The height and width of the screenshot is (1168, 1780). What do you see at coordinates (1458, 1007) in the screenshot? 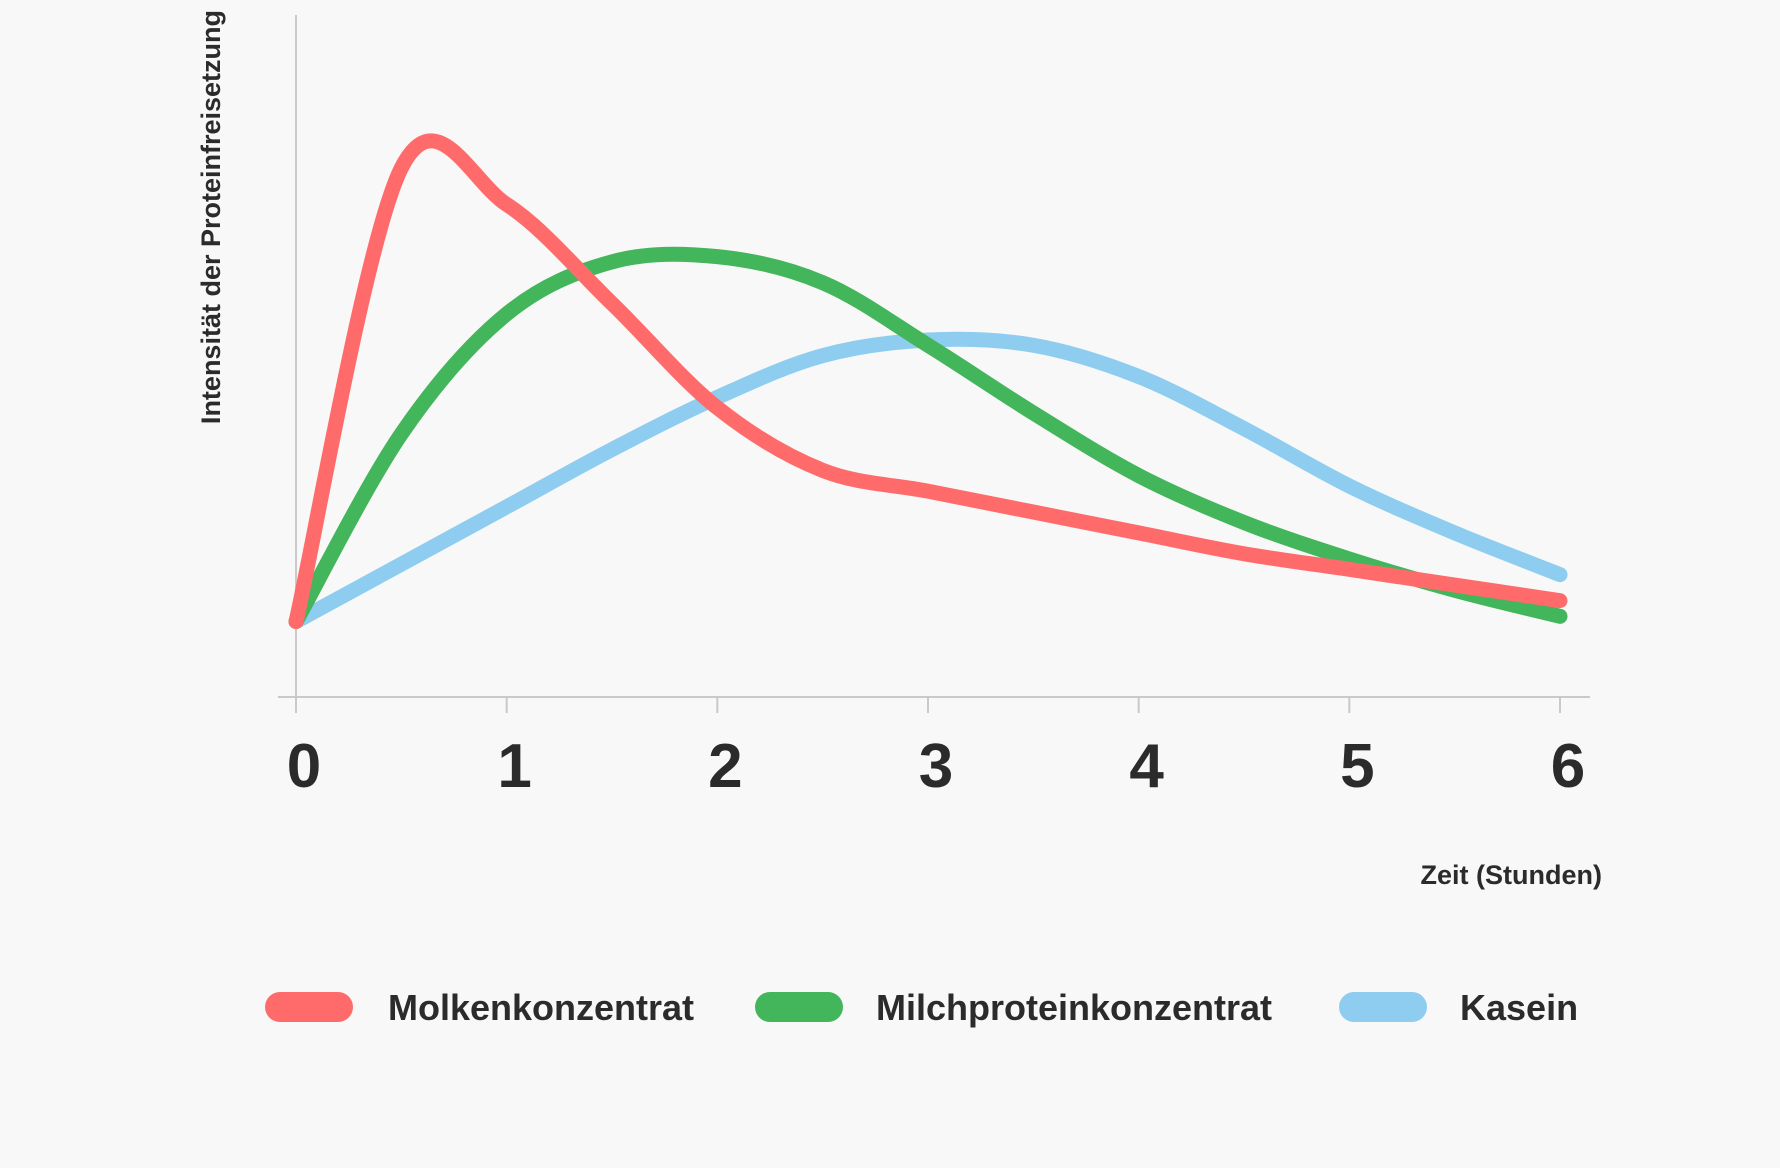
I see `legend-item: Kasein` at bounding box center [1458, 1007].